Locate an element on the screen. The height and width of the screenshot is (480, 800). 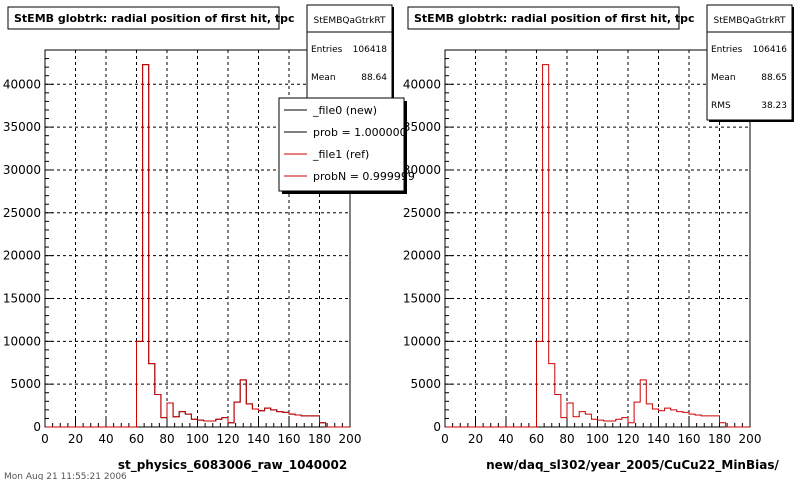
stats-label: RMS is located at coordinates (721, 106).